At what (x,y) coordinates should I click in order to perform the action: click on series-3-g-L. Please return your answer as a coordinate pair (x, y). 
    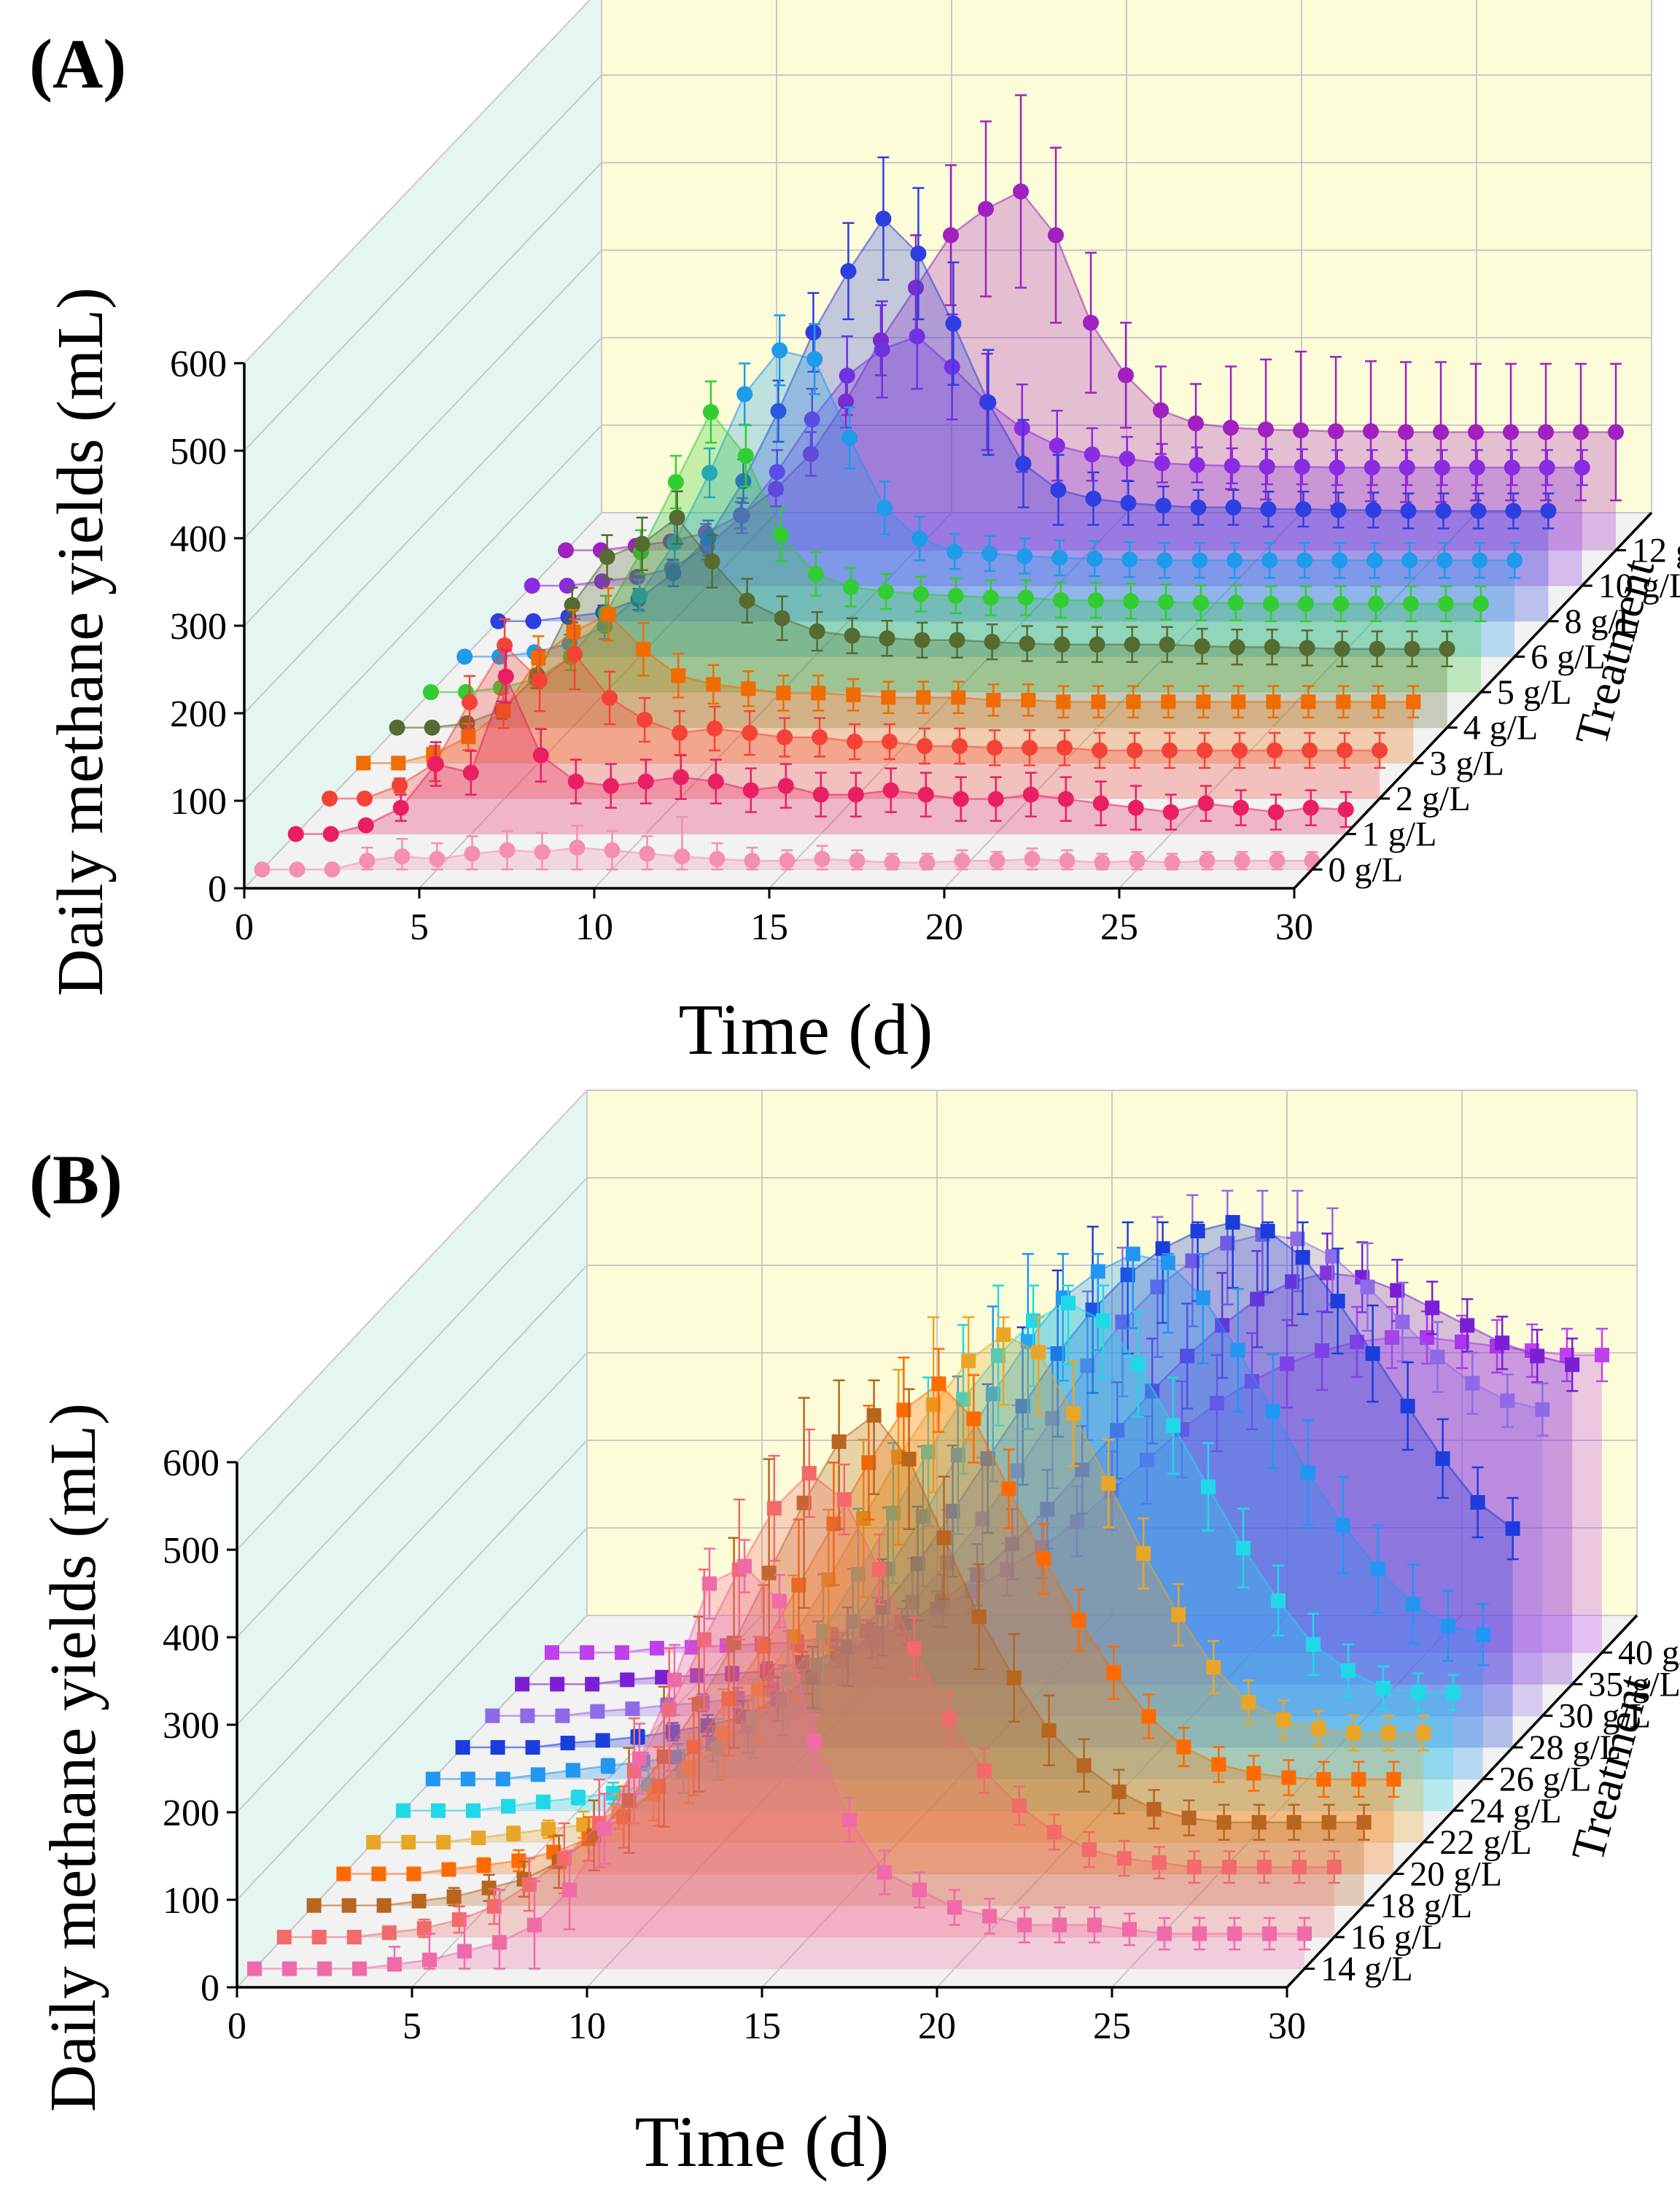
    Looking at the image, I should click on (888, 679).